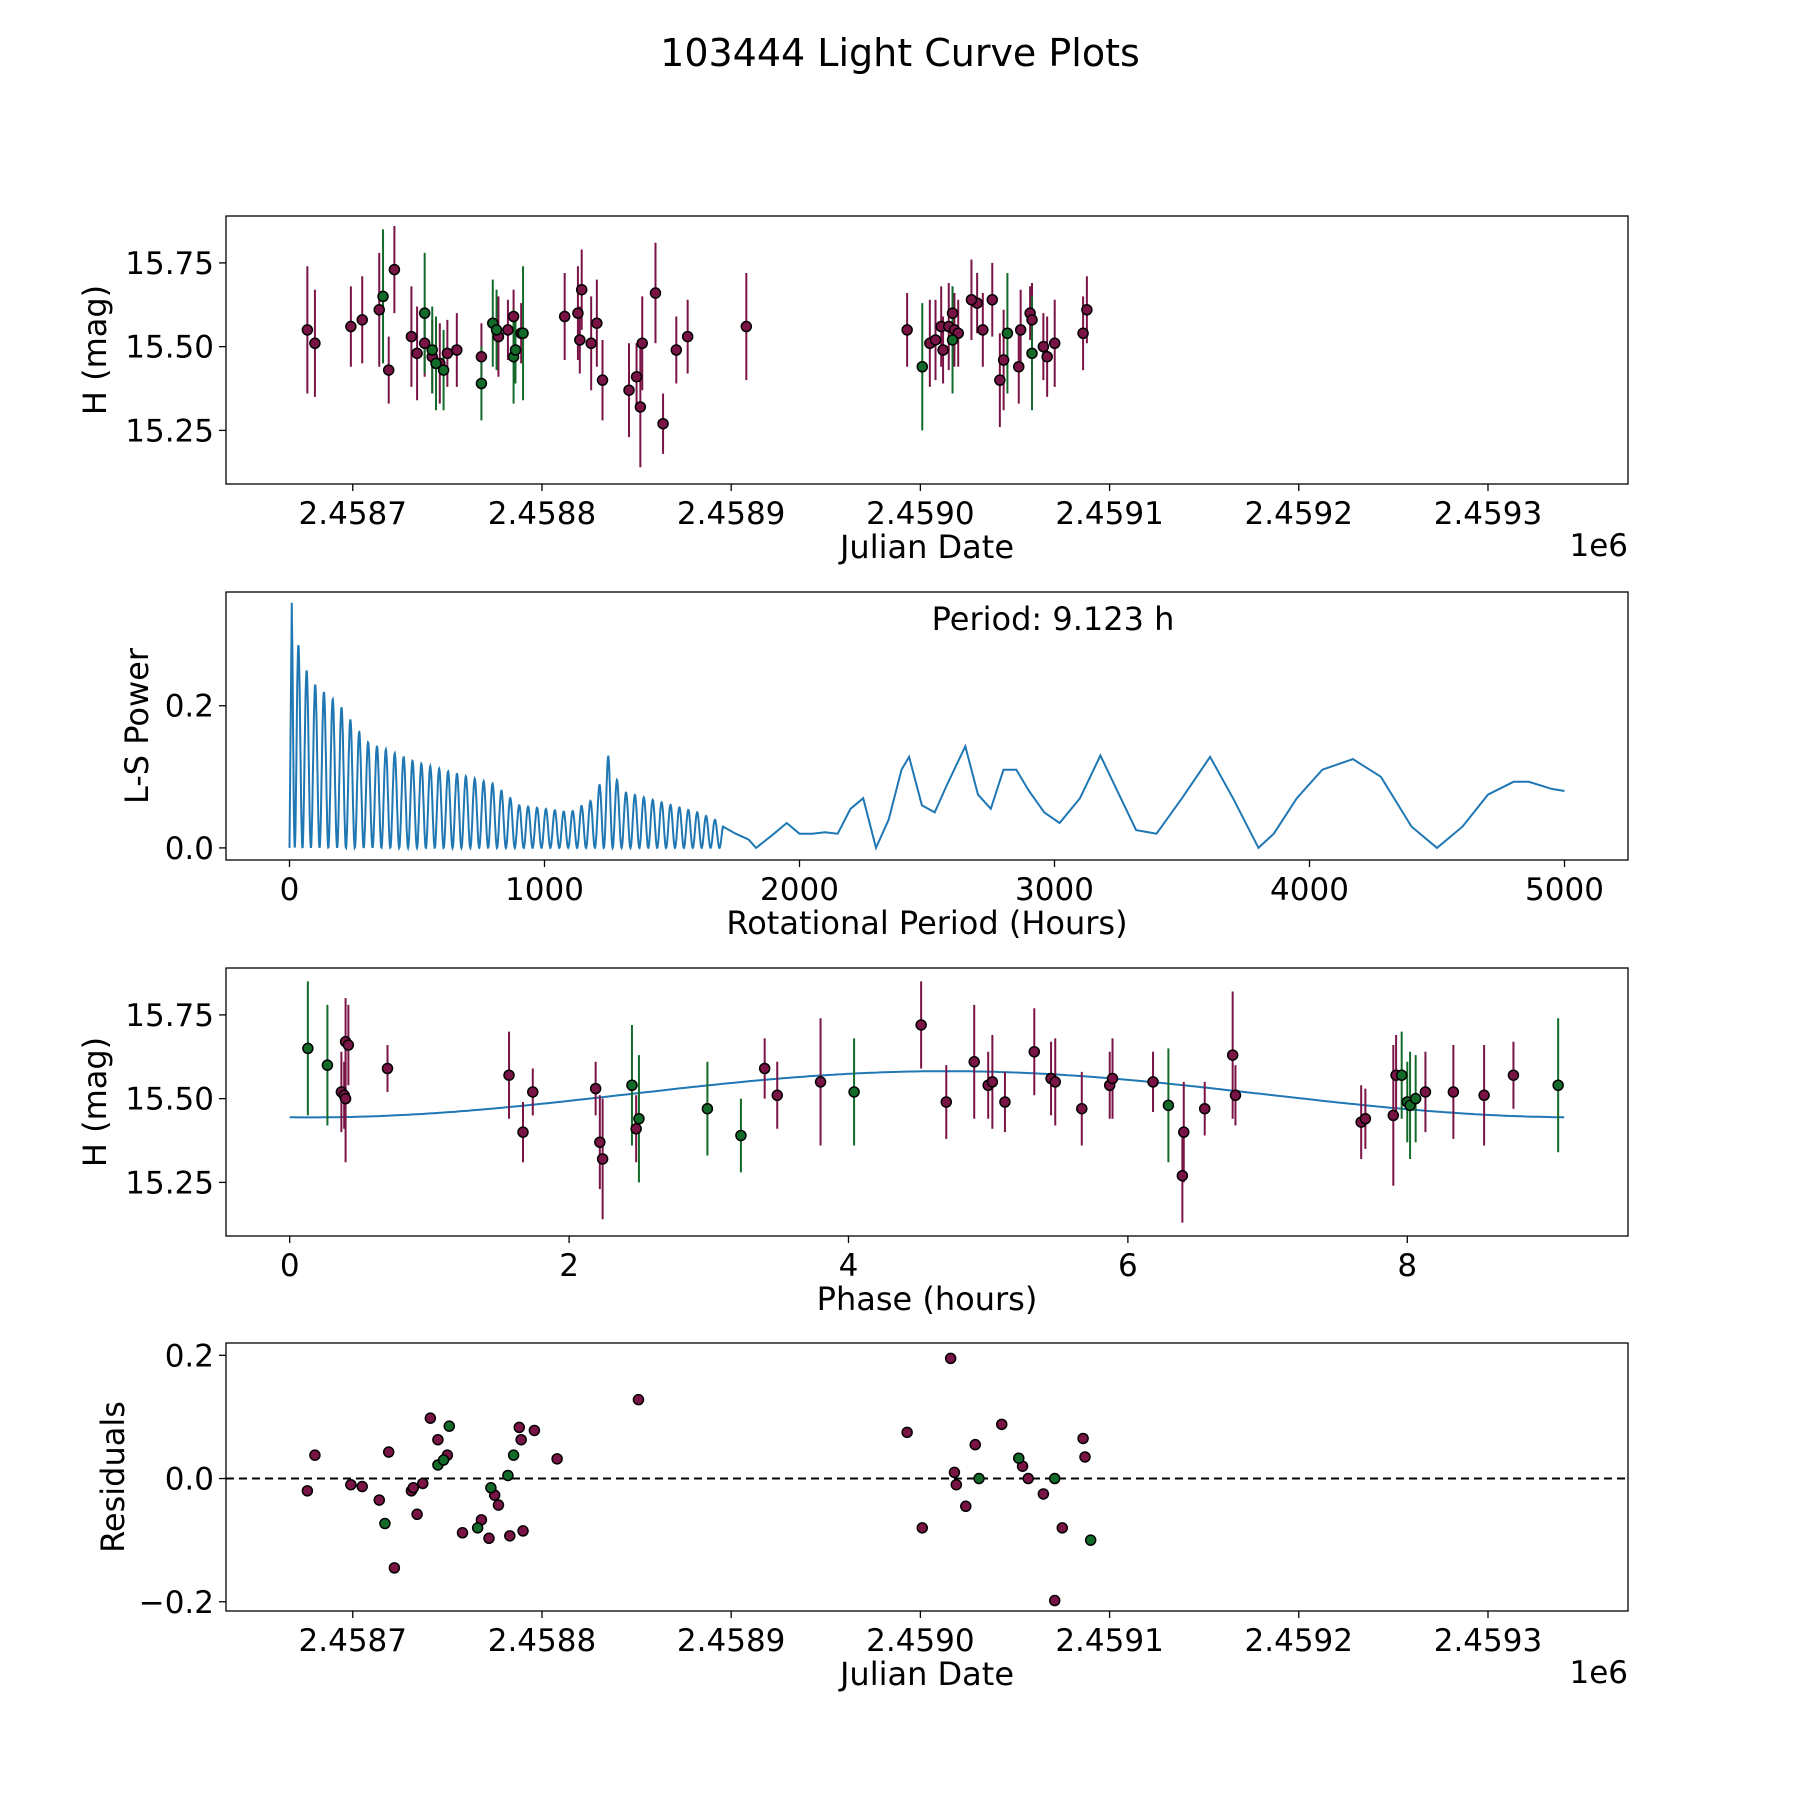 Image resolution: width=1800 pixels, height=1800 pixels. I want to click on lightcurve-xtick-label: 2.4589, so click(731, 514).